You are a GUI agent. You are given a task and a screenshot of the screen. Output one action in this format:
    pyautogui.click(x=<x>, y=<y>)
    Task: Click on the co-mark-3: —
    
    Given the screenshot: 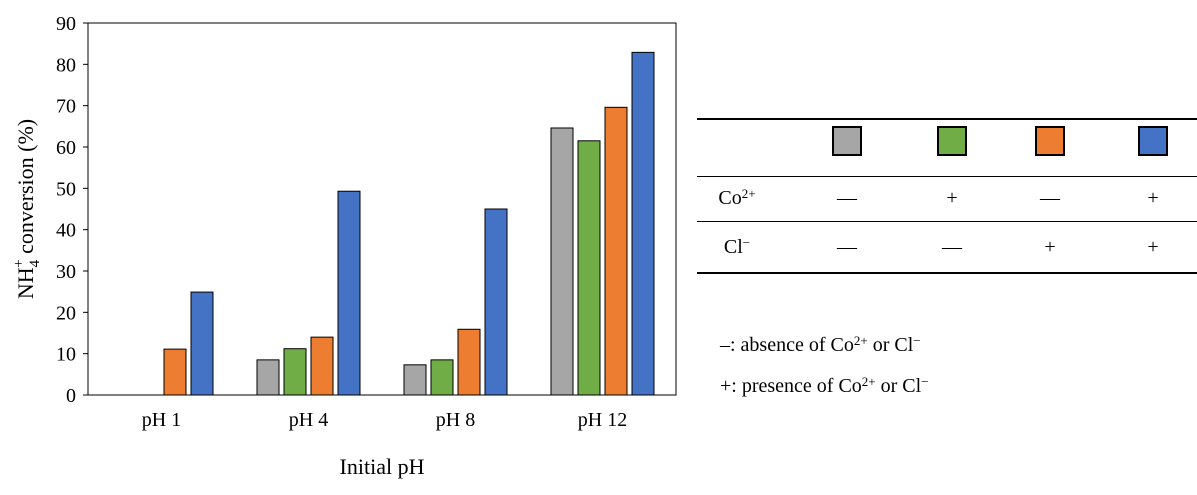 What is the action you would take?
    pyautogui.click(x=1050, y=198)
    